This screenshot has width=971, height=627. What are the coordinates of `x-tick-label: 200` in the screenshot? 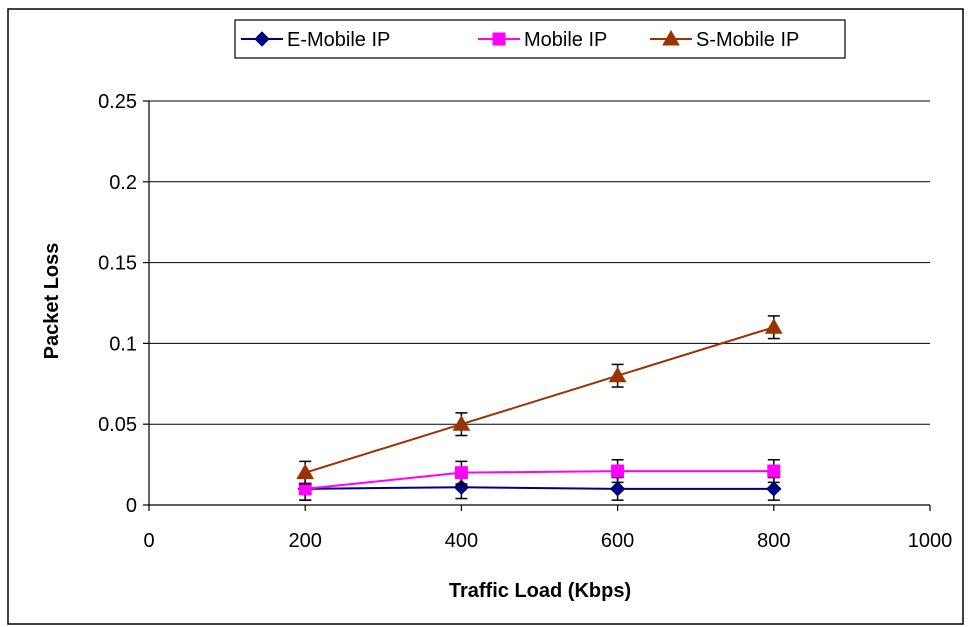 It's located at (305, 541).